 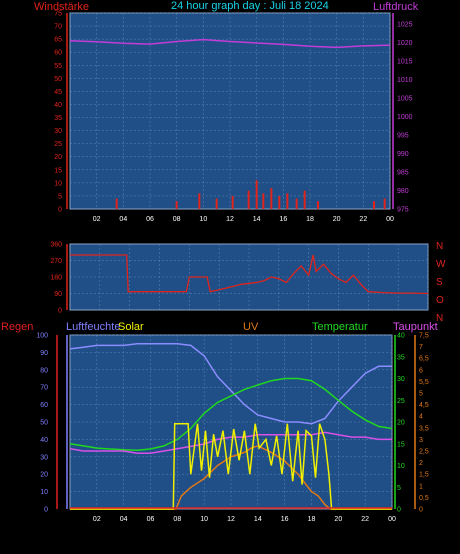 What do you see at coordinates (440, 300) in the screenshot?
I see `compass-label: O` at bounding box center [440, 300].